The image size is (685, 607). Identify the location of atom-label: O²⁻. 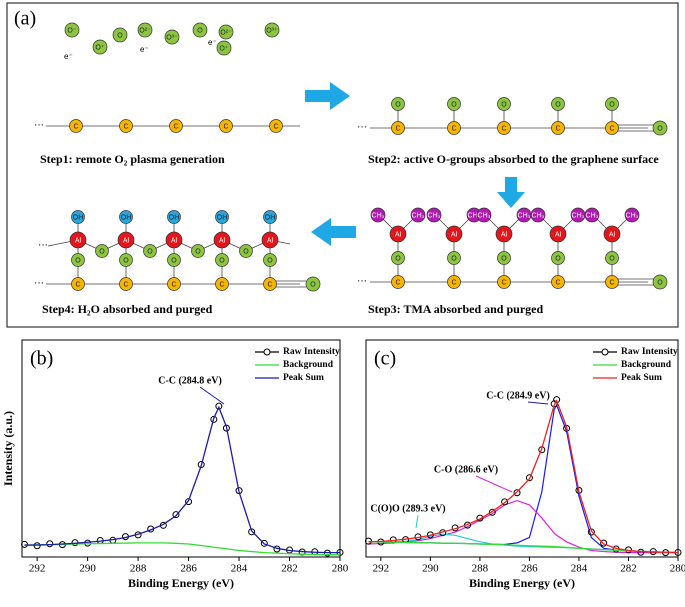
(145, 30).